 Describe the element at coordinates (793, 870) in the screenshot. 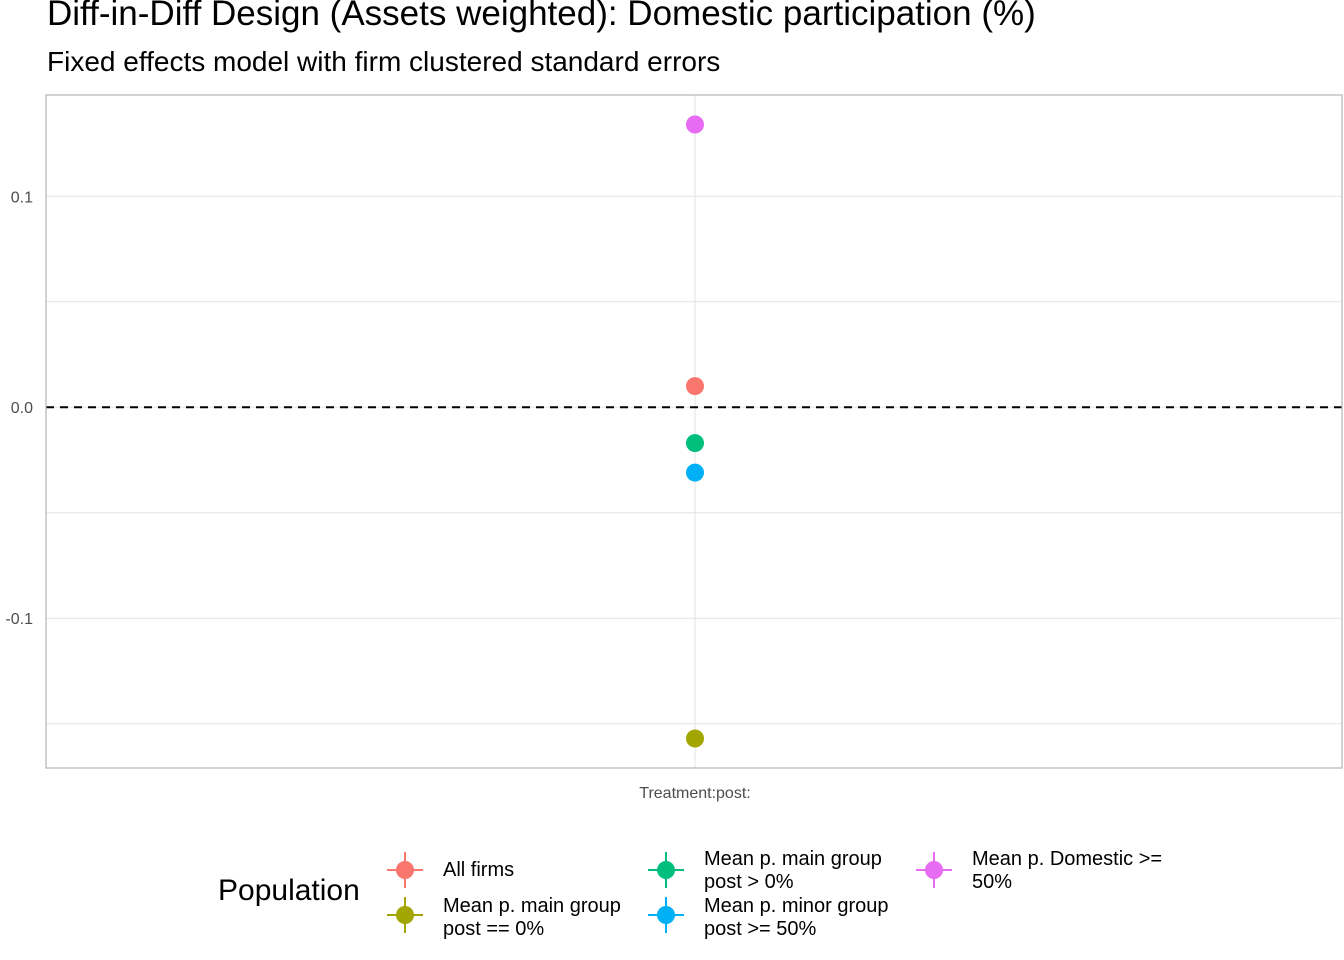

I see `legend-label: Mean p. main group post > 0%` at that location.